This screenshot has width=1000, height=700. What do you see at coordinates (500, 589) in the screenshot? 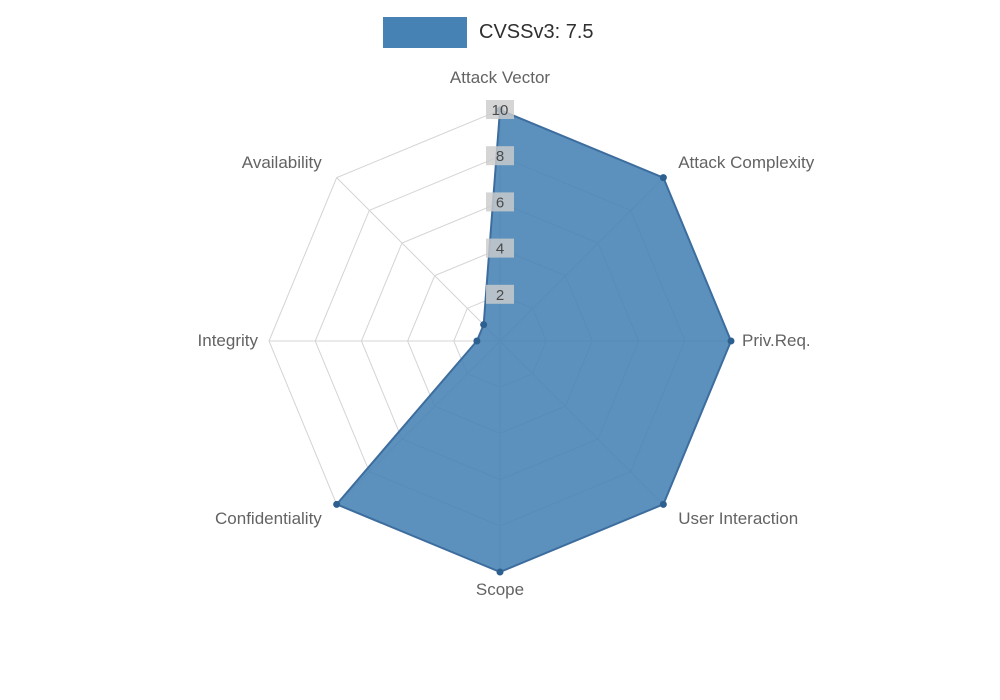
I see `axis-label-scope: Scope` at bounding box center [500, 589].